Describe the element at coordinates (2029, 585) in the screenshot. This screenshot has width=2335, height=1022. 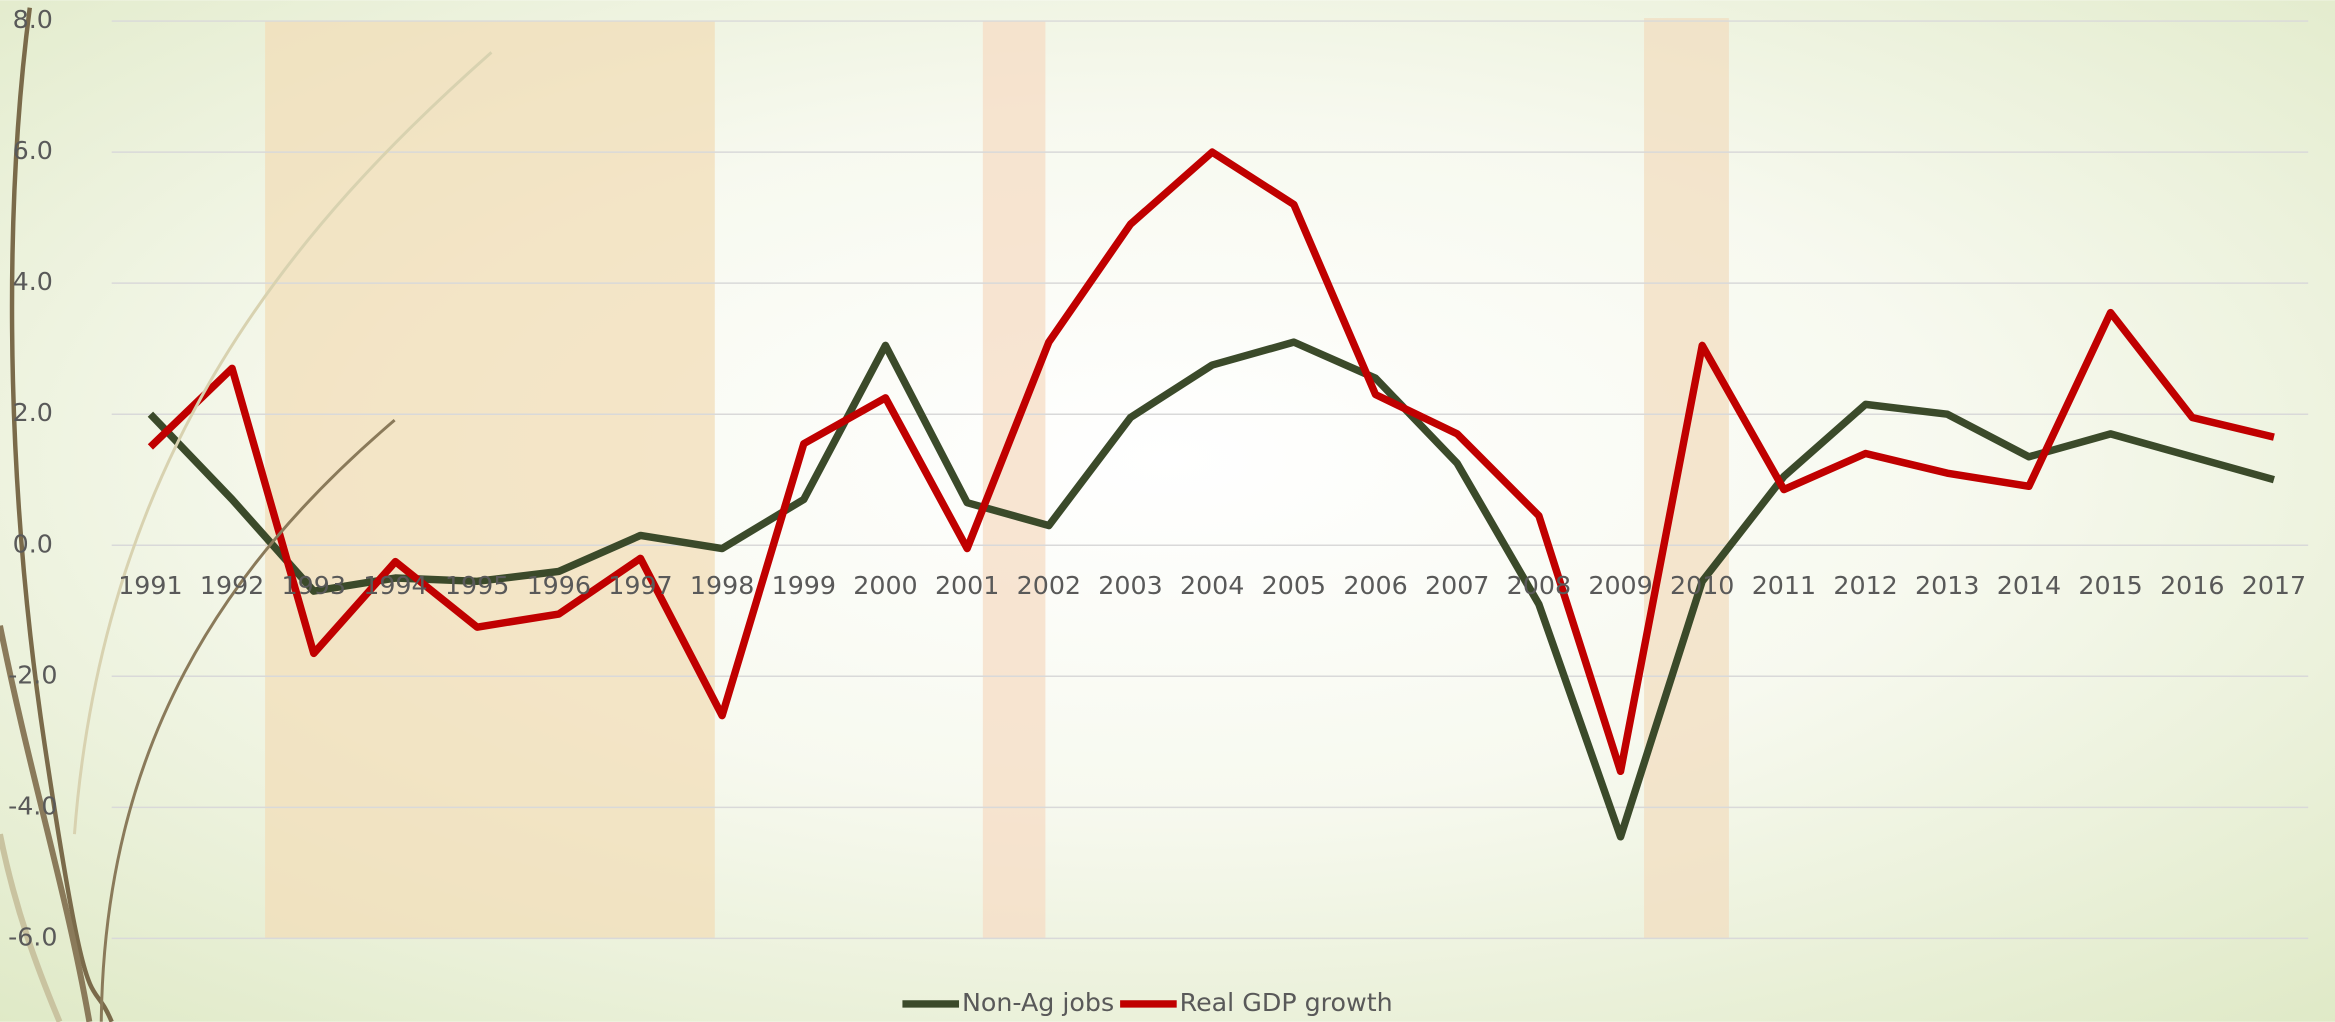
I see `x-tick-label: 2014` at that location.